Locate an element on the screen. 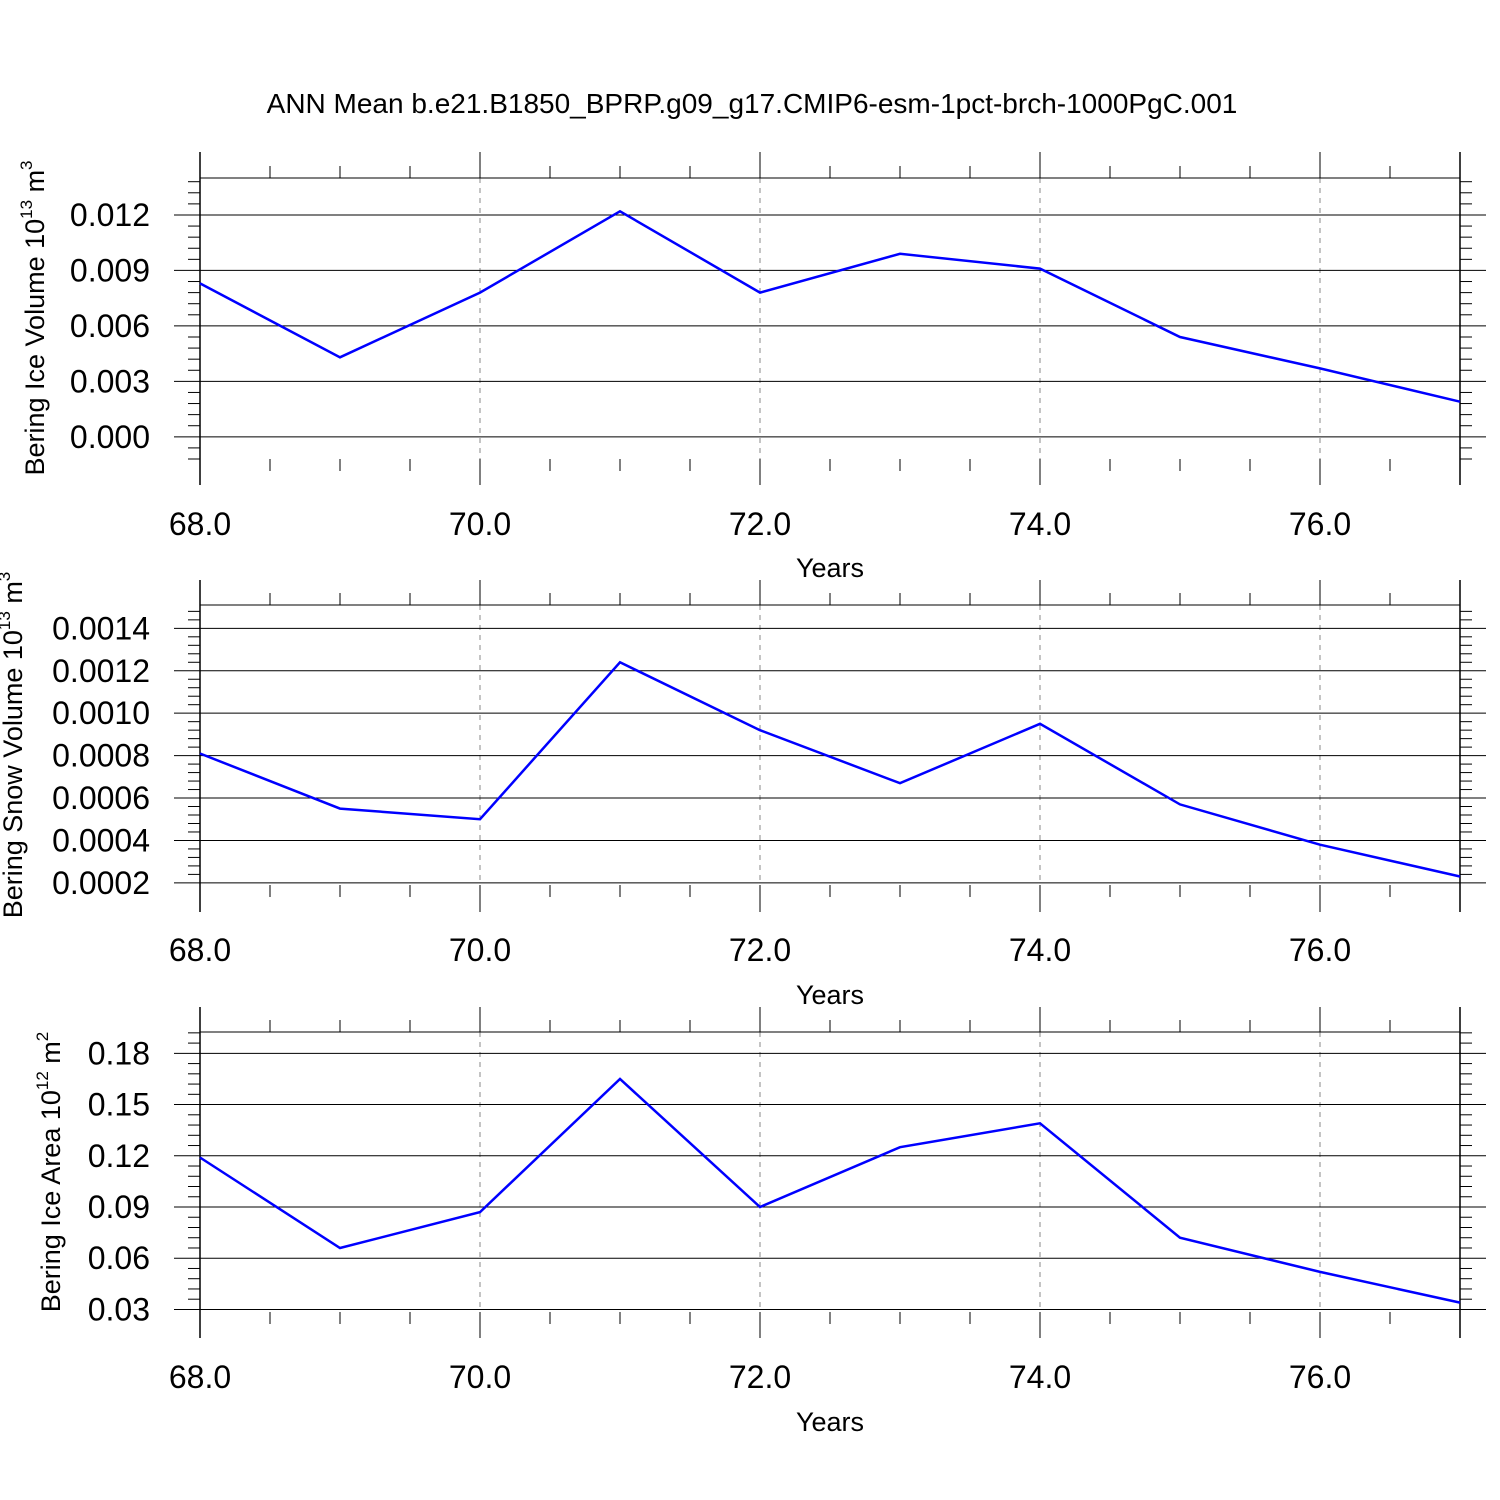 Image resolution: width=1500 pixels, height=1500 pixels. y-tick-label: 0.0006 is located at coordinates (101, 798).